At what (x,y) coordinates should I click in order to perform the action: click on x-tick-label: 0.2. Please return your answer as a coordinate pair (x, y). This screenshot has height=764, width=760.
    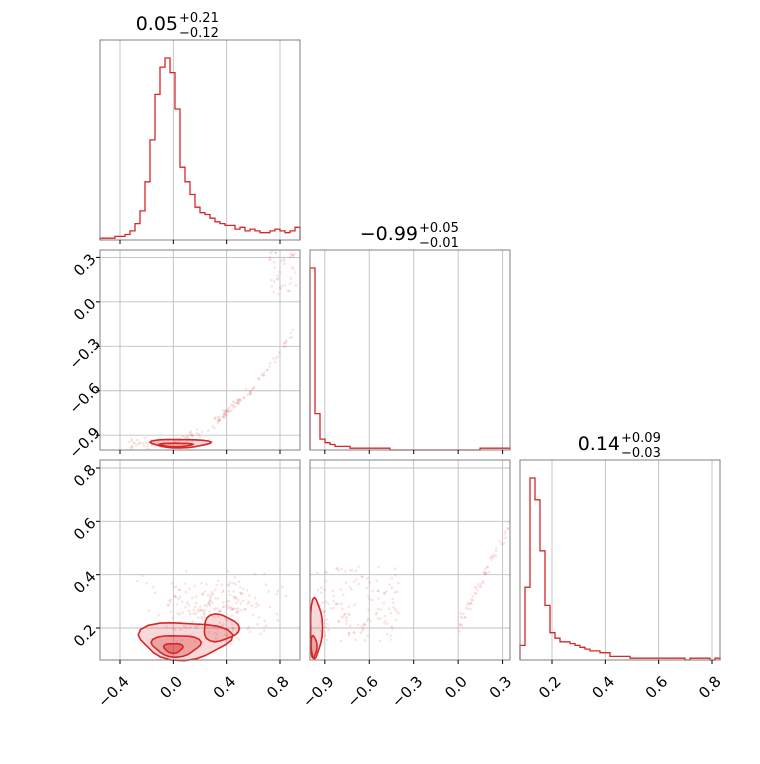
    Looking at the image, I should click on (550, 687).